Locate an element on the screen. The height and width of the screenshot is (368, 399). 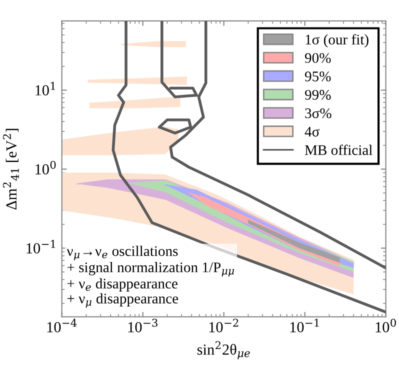
y-tick-label: 10$^{−1}$ is located at coordinates (41, 247).